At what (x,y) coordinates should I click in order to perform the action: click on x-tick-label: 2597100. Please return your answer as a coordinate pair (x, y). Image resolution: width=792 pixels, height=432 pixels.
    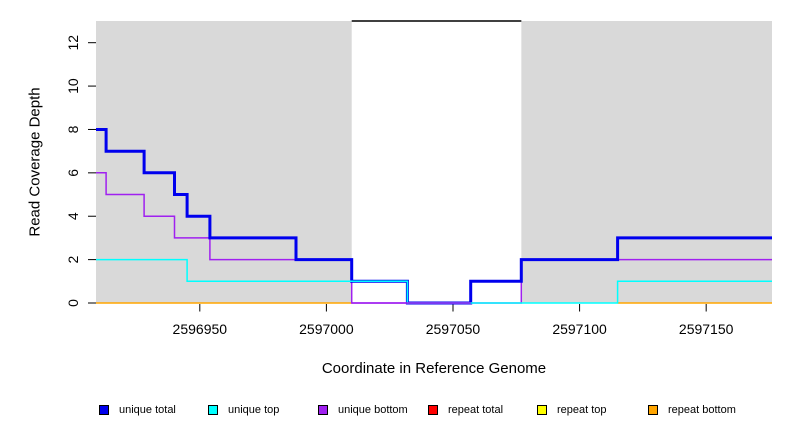
    Looking at the image, I should click on (579, 329).